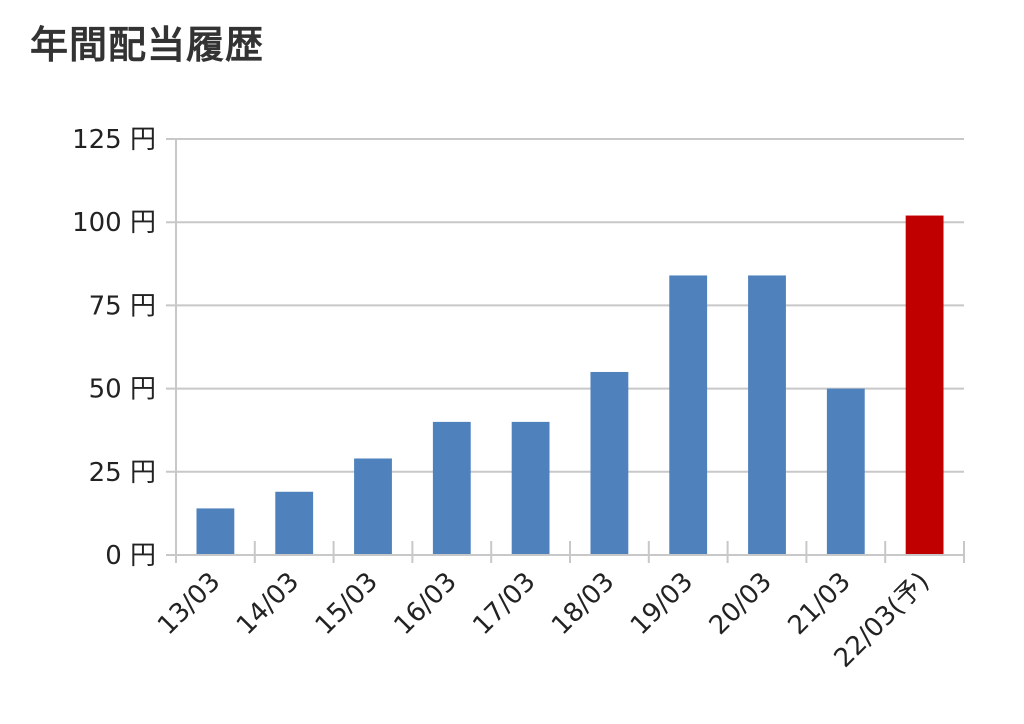  What do you see at coordinates (924, 385) in the screenshot?
I see `bar-22/03(予)` at bounding box center [924, 385].